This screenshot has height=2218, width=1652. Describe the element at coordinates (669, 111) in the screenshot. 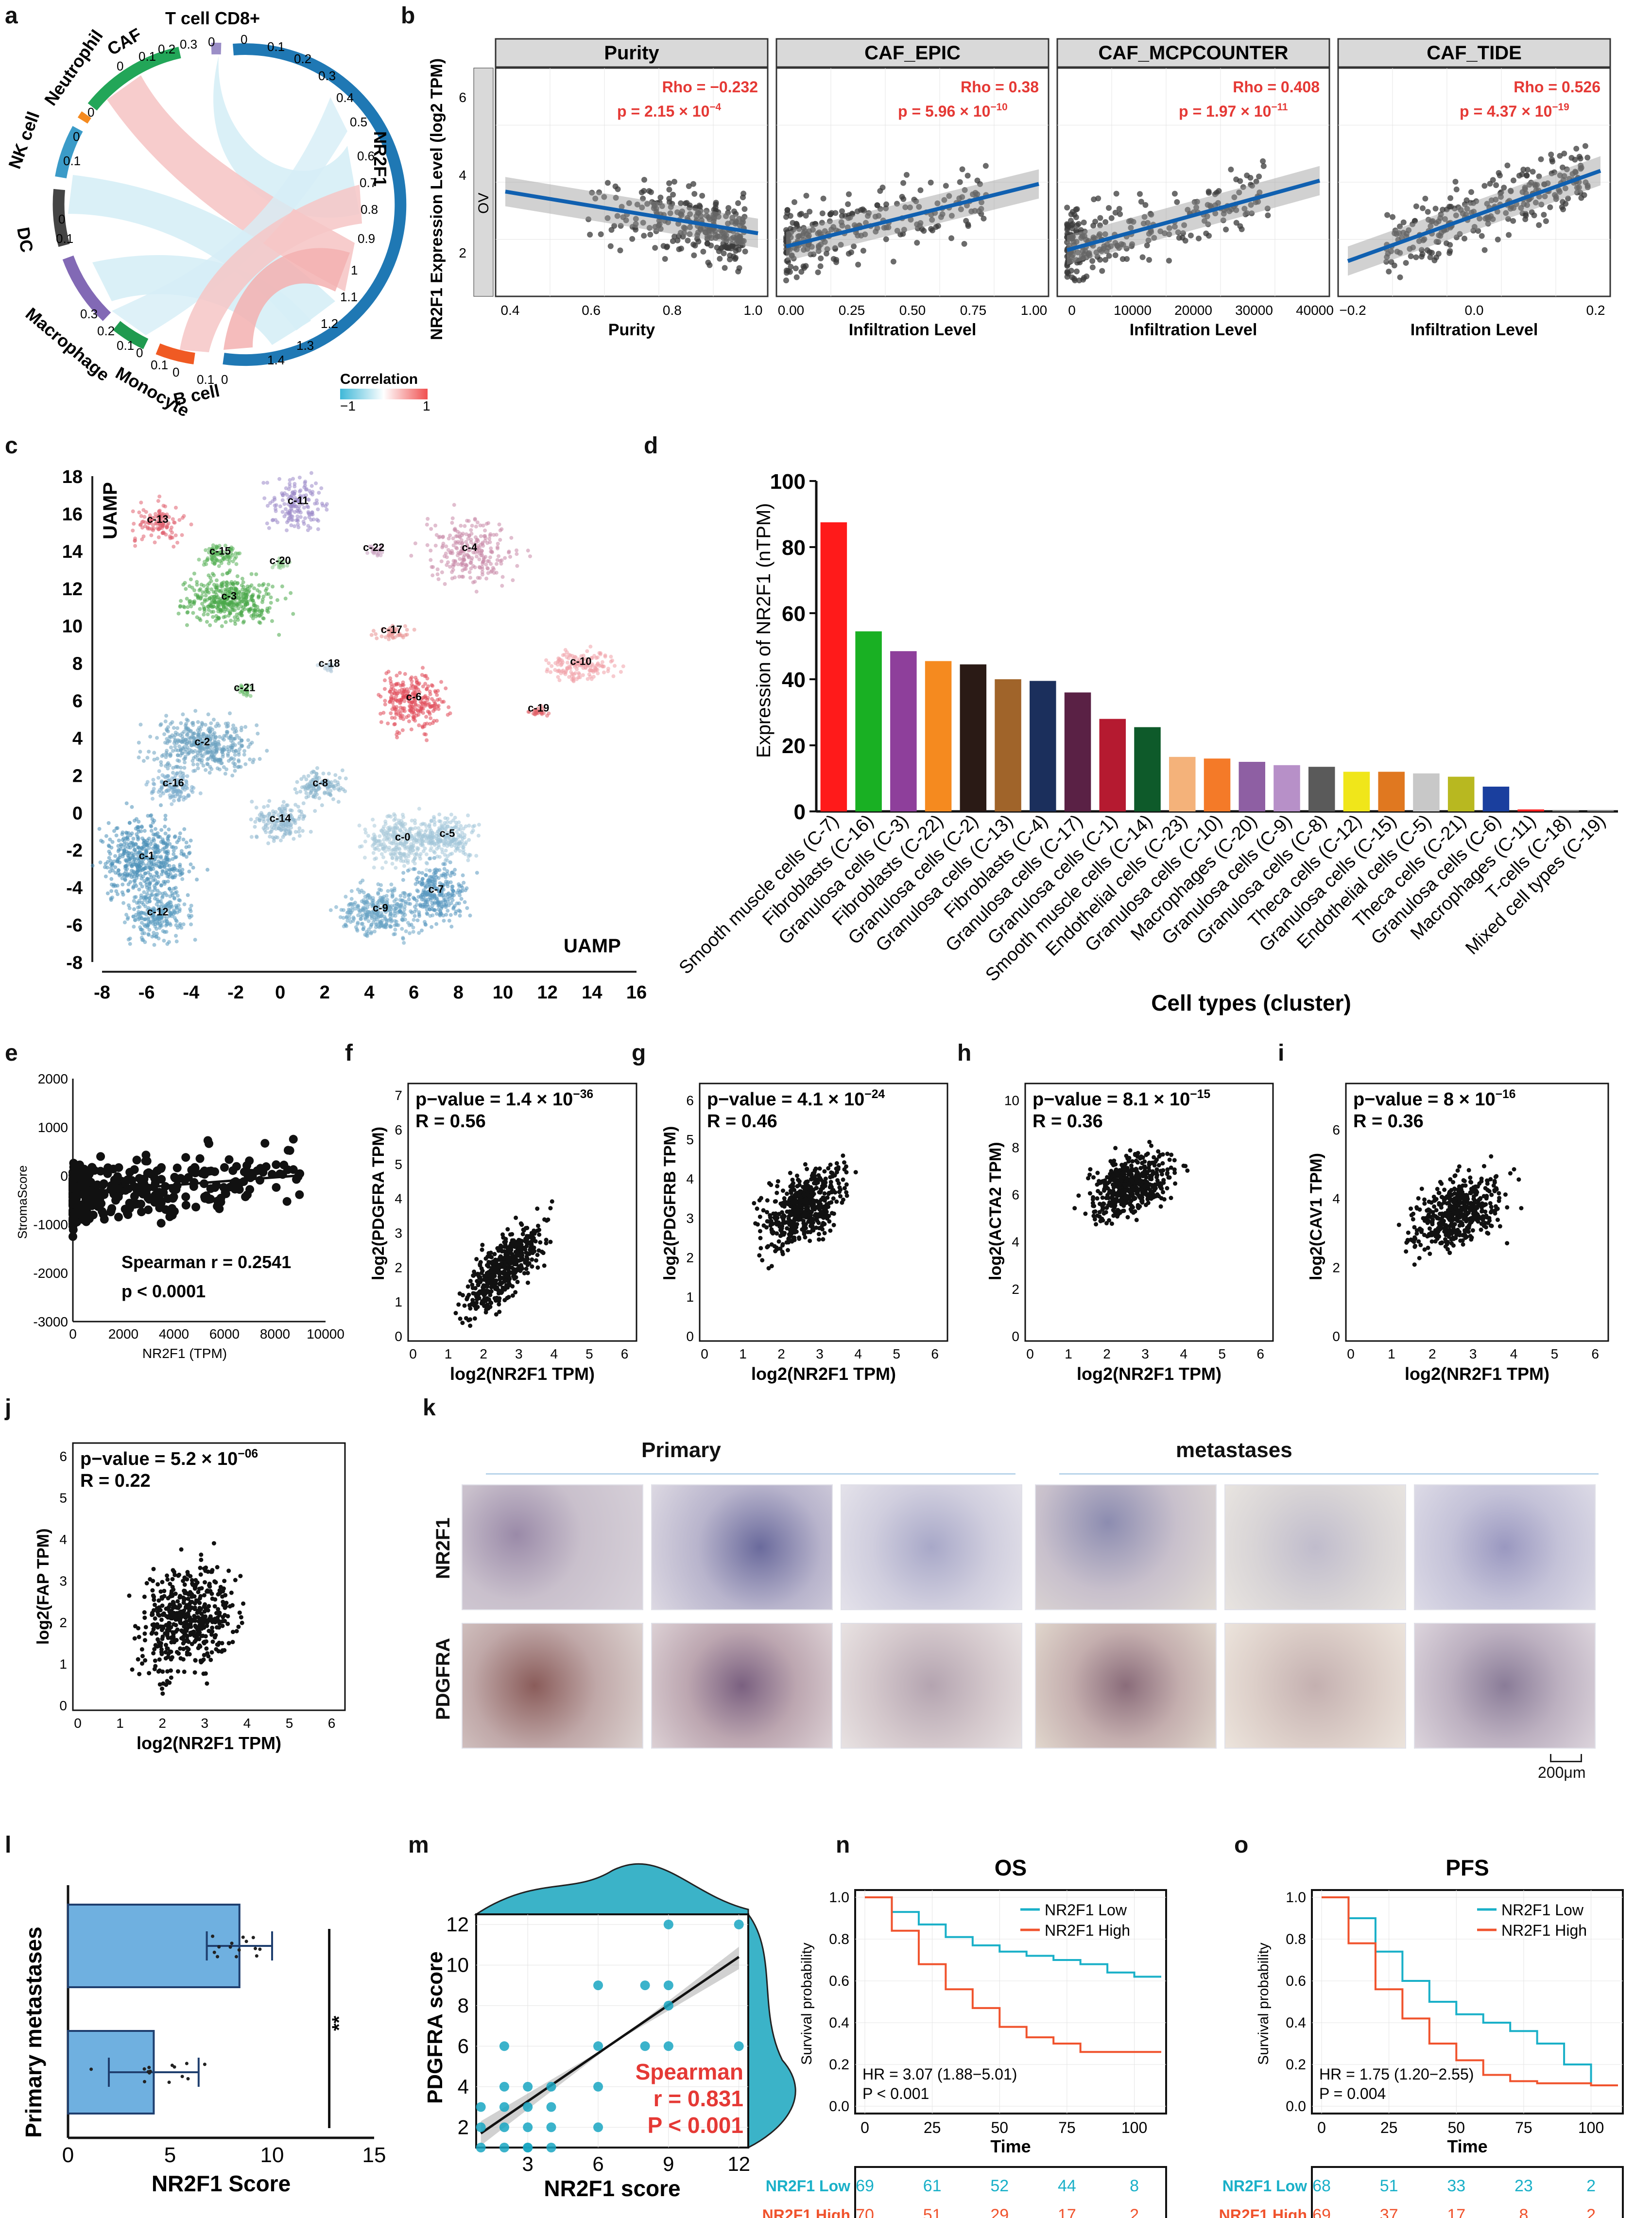

I see `b-pvalue: p = 2.15 × 10−4` at that location.